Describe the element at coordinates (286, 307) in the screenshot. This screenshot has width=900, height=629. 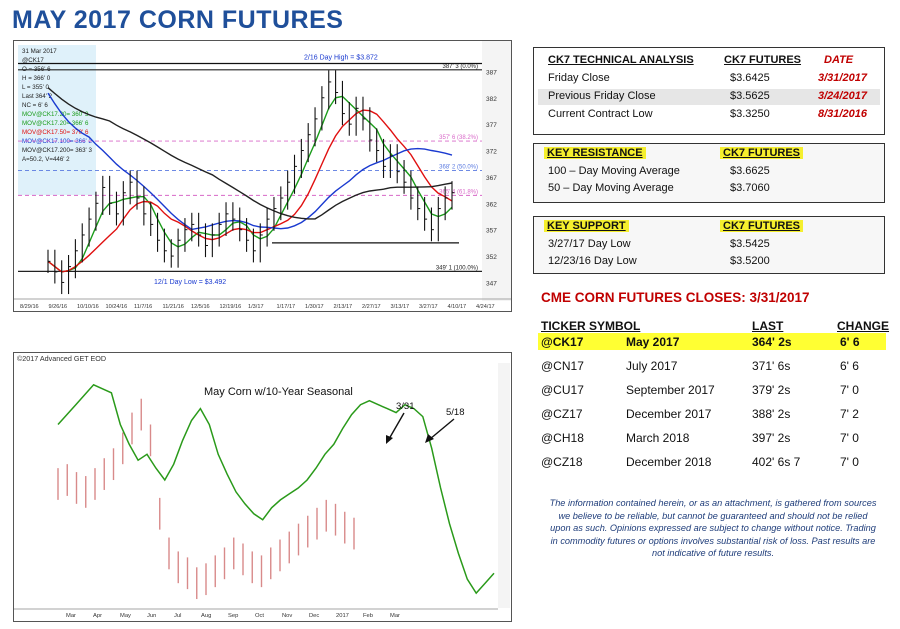
I see `x-tick-label: 1/17/17` at that location.